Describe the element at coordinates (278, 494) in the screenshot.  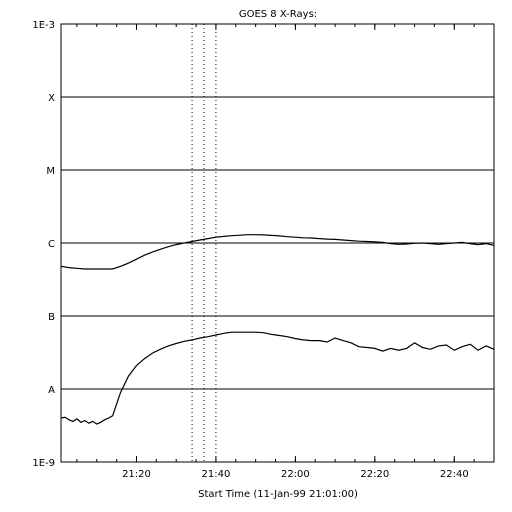
I see `x-axis-label: Start Time (11-Jan-99 21:01:00)` at that location.